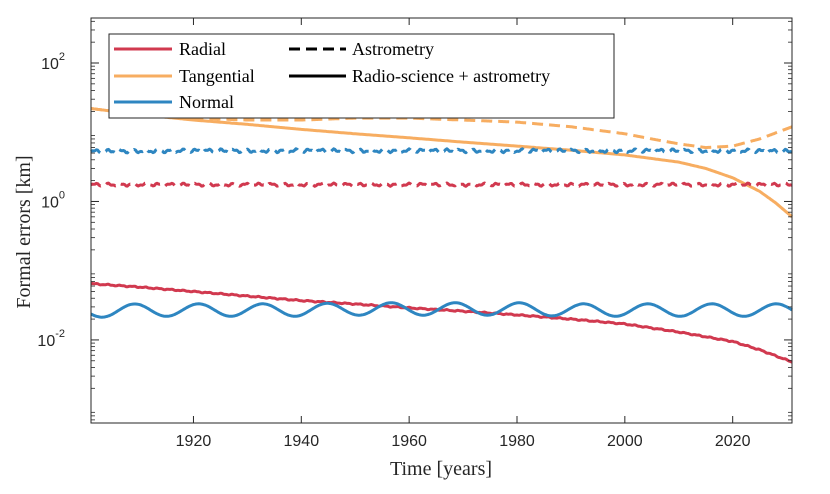  What do you see at coordinates (206, 102) in the screenshot?
I see `legend-label-normal: Normal` at bounding box center [206, 102].